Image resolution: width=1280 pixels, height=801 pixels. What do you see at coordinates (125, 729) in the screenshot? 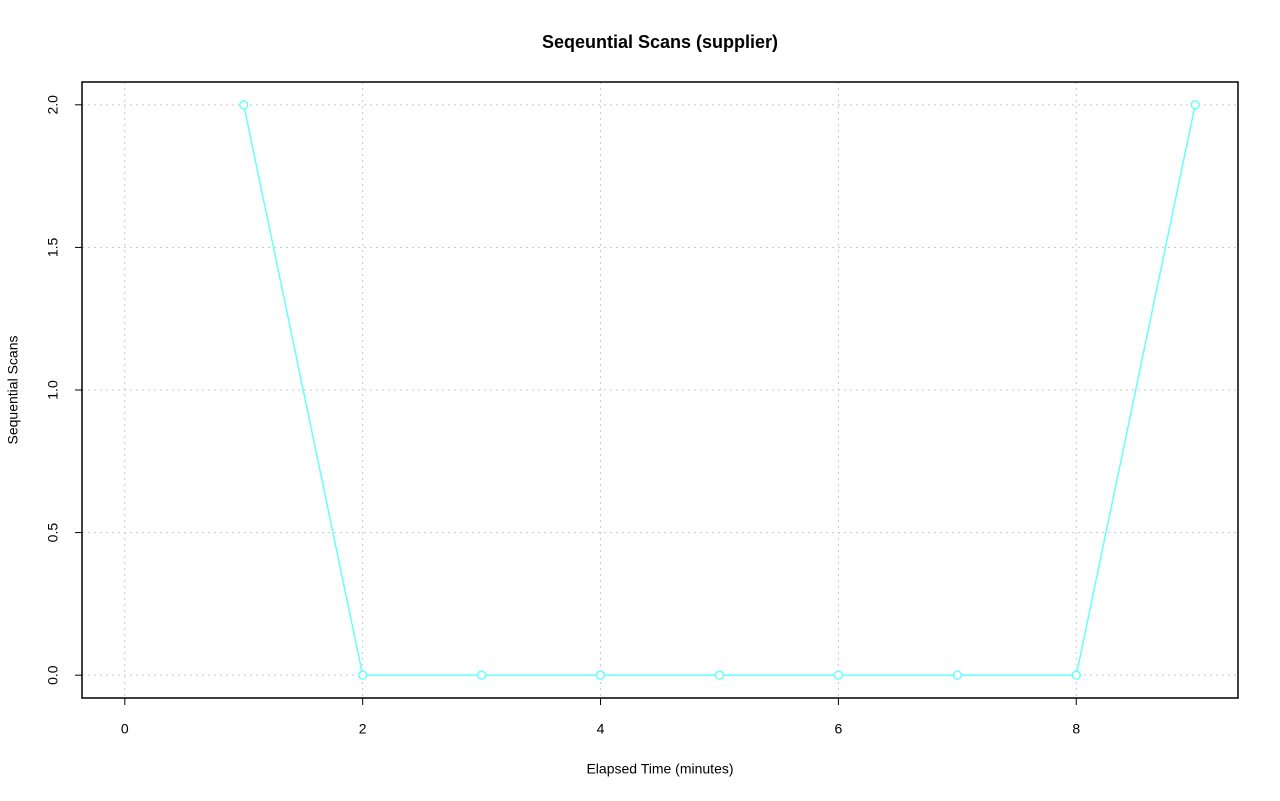
I see `x-tick-label: 0` at bounding box center [125, 729].